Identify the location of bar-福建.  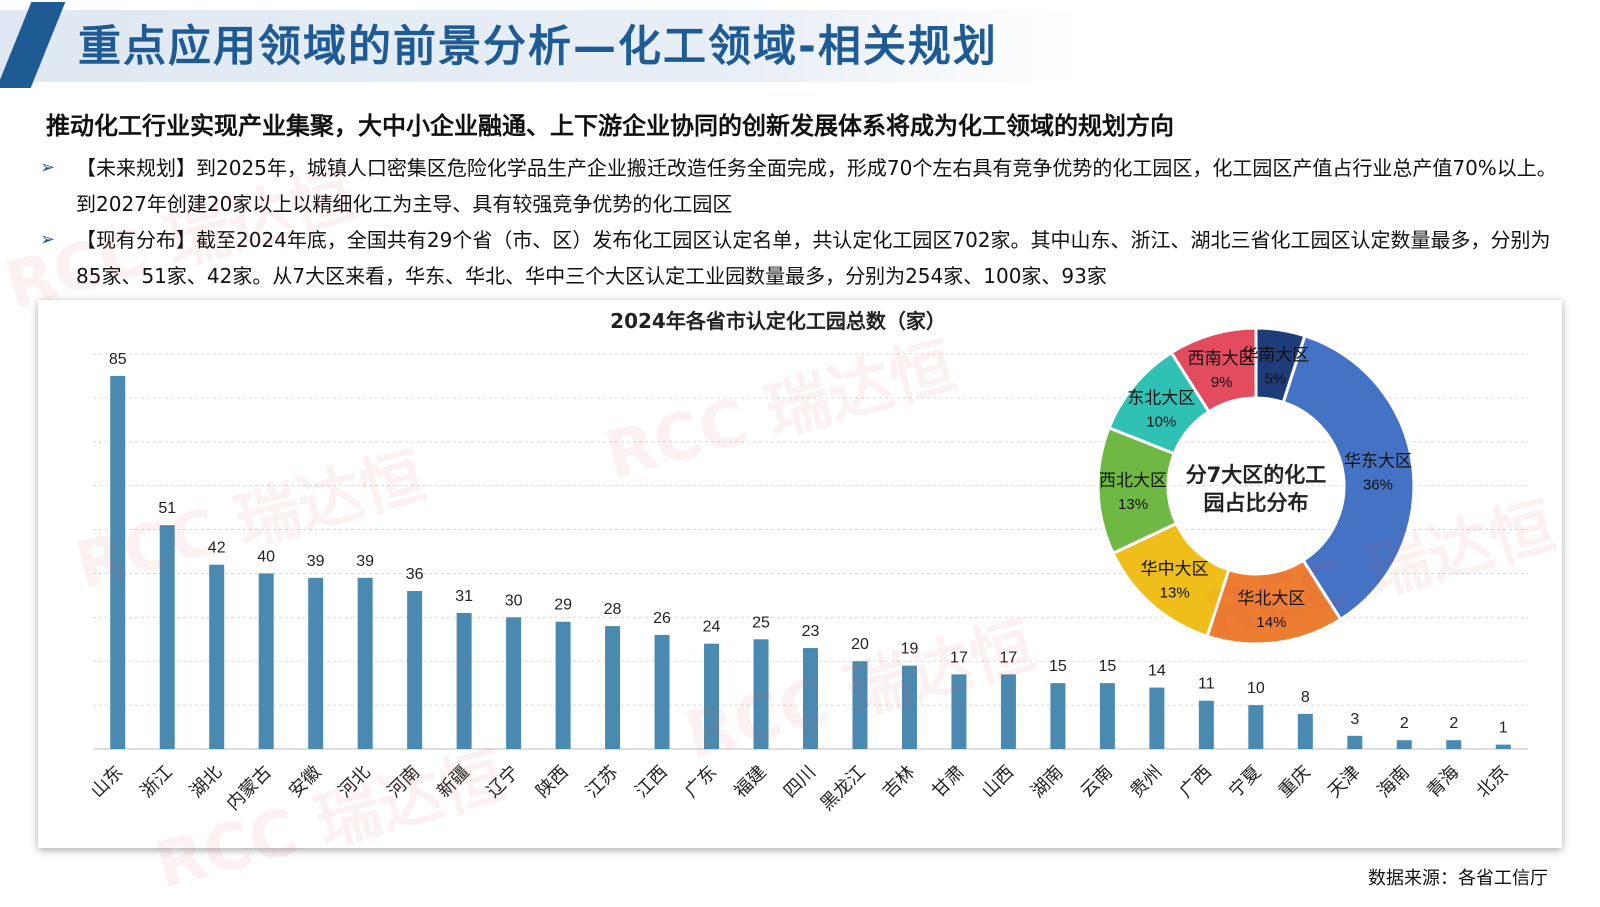
(761, 694).